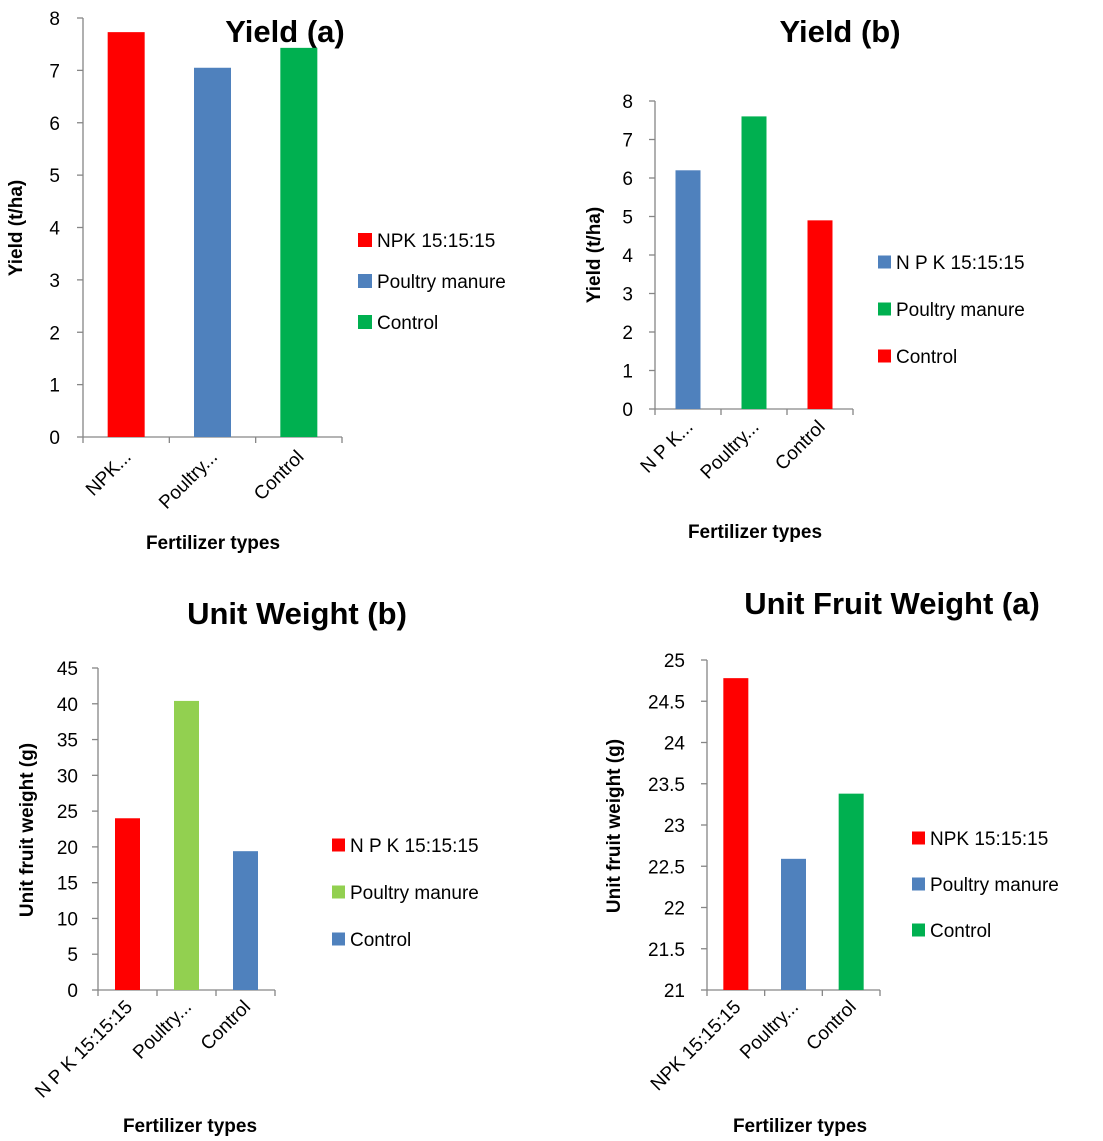 The height and width of the screenshot is (1141, 1103). I want to click on y-tick-label: 23, so click(674, 826).